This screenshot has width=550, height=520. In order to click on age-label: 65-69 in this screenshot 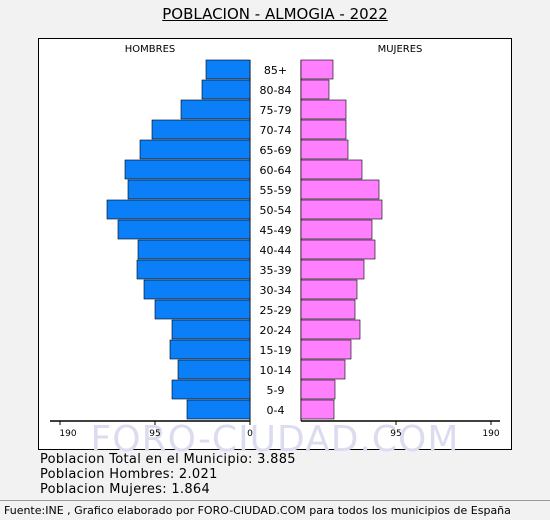, I will do `click(276, 150)`.